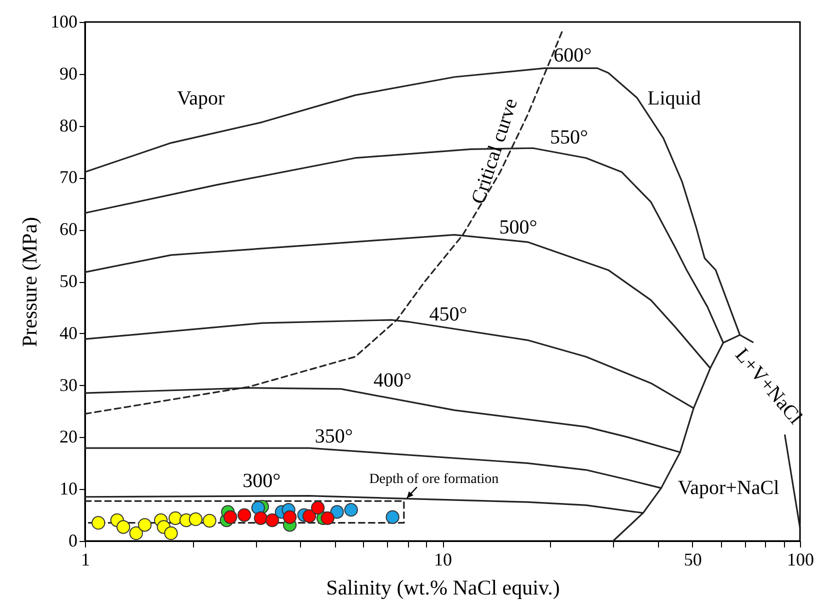  I want to click on y-tick-label: 20, so click(69, 436).